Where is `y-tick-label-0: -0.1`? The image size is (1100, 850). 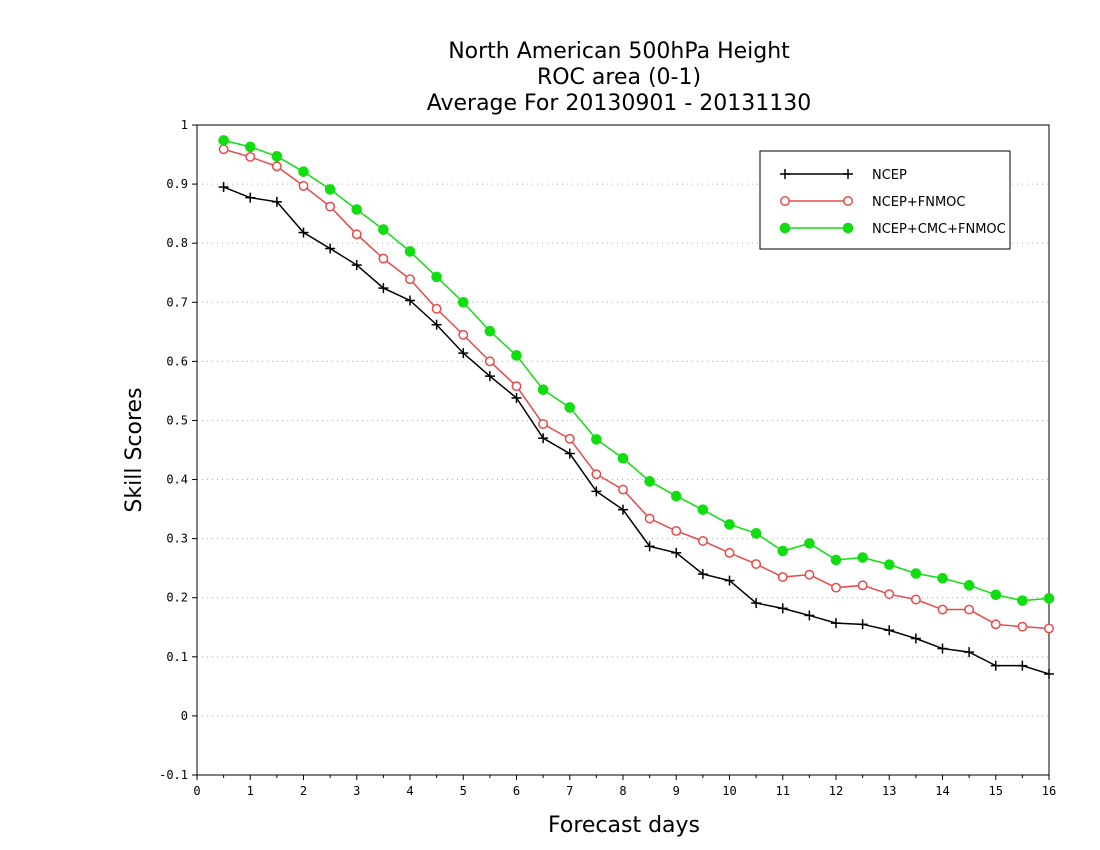 y-tick-label-0: -0.1 is located at coordinates (173, 775).